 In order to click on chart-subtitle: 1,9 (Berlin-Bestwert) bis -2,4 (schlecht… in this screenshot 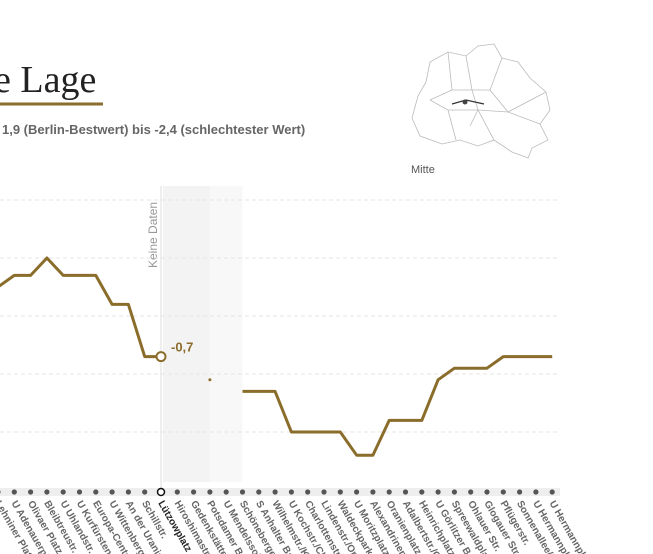, I will do `click(153, 129)`.